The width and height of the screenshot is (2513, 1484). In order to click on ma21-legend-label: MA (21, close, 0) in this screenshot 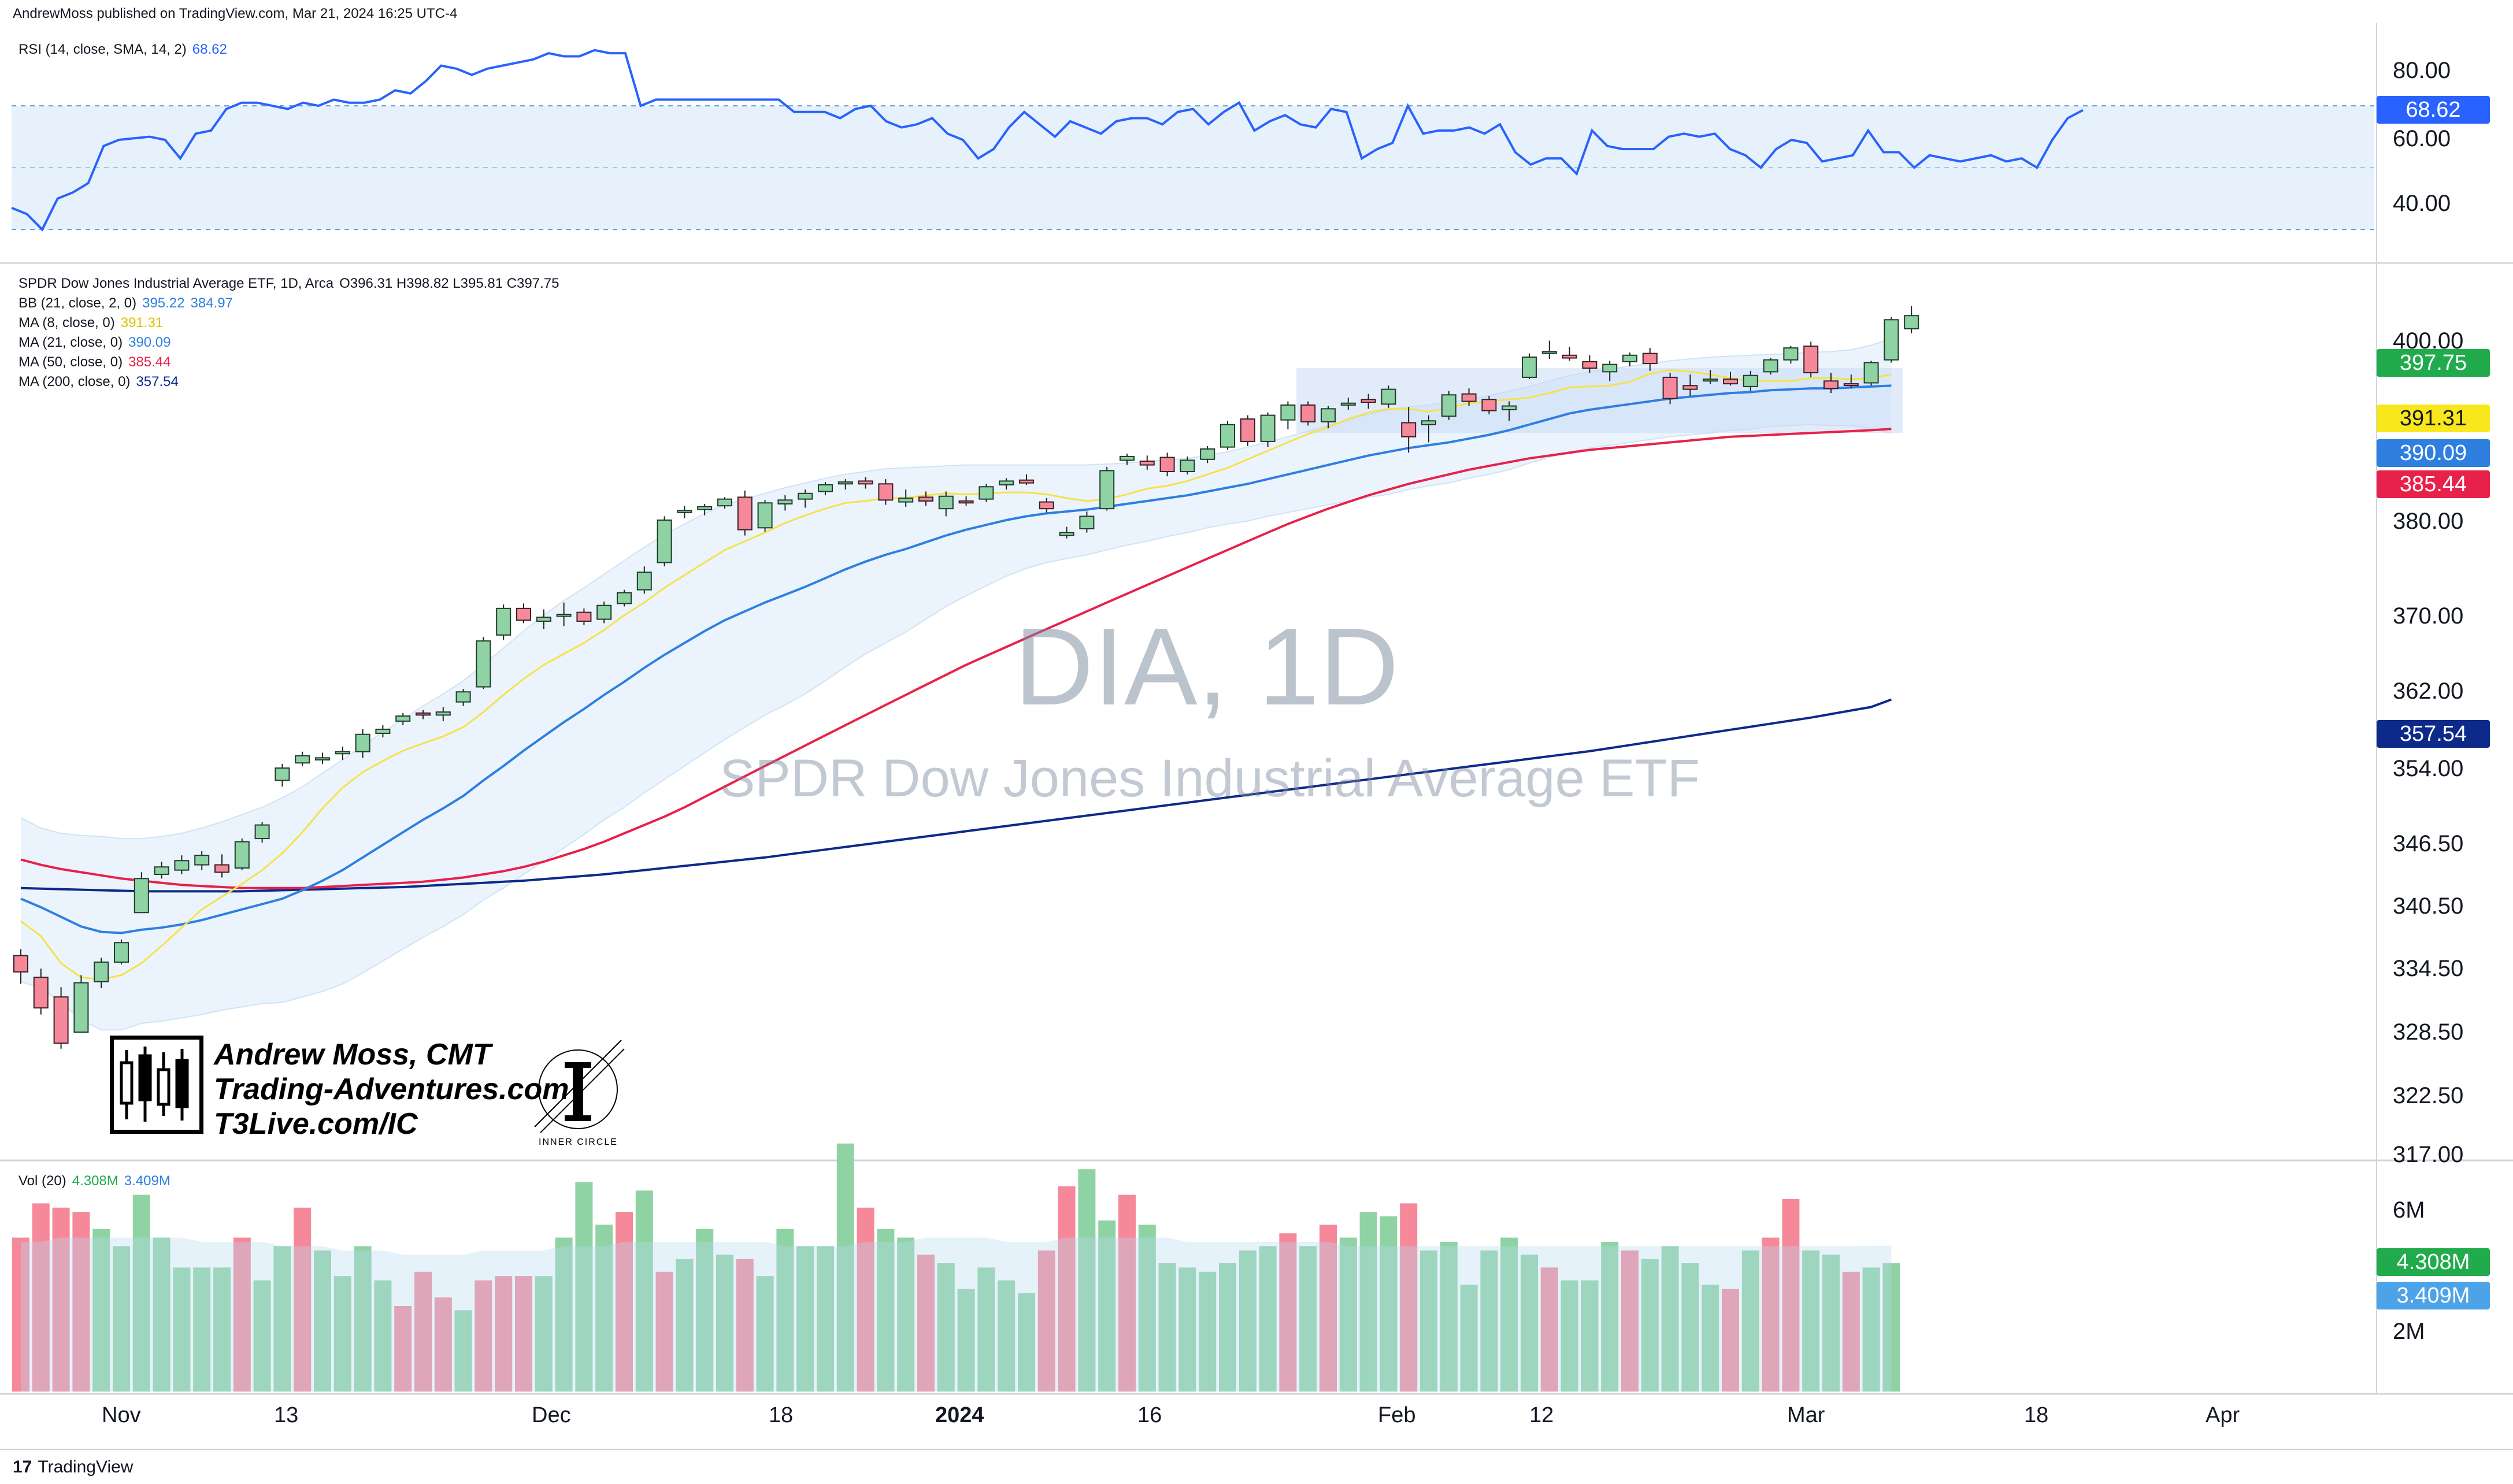, I will do `click(70, 342)`.